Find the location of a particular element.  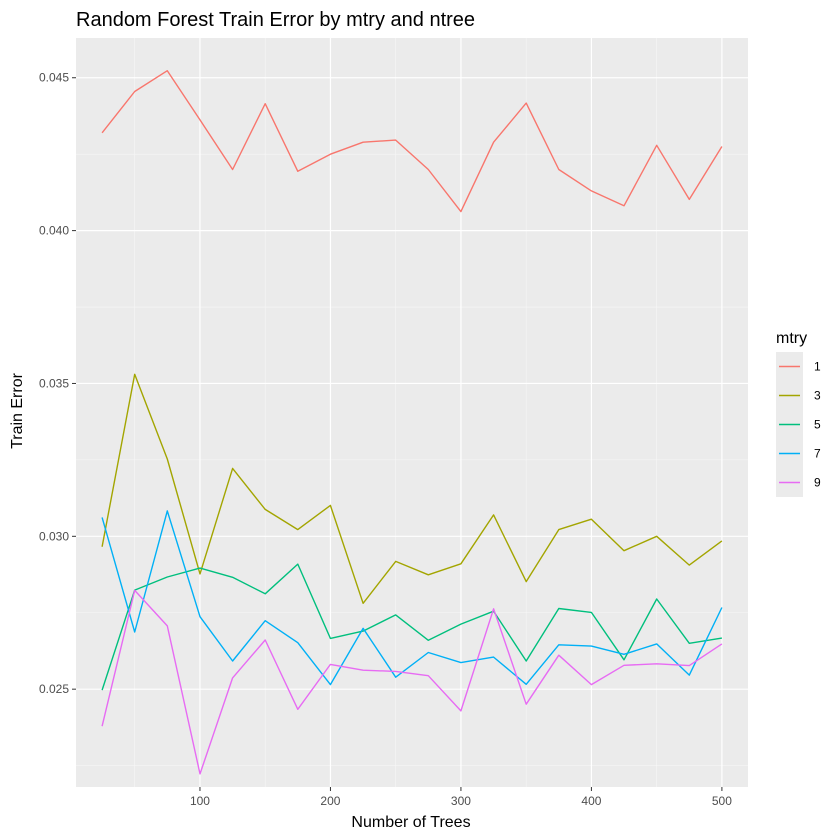

y-axis: 0.025 0.030 0.035 0.040 0.045 is located at coordinates (57, 383).